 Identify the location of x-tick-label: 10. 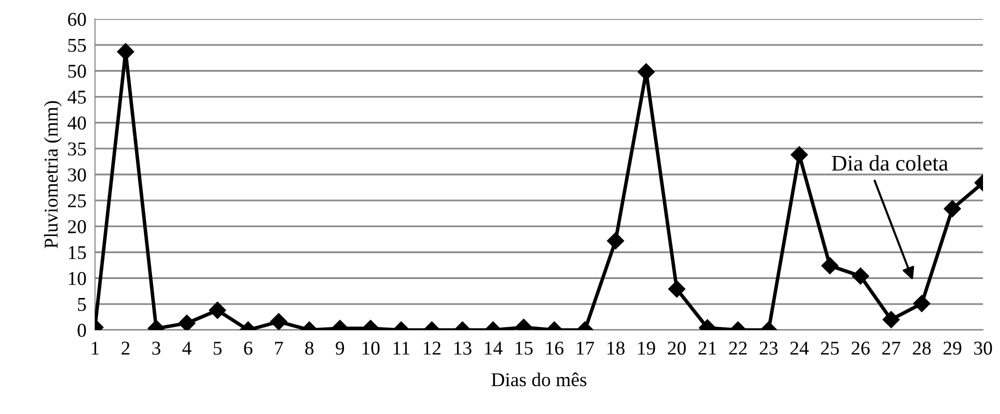
(371, 348).